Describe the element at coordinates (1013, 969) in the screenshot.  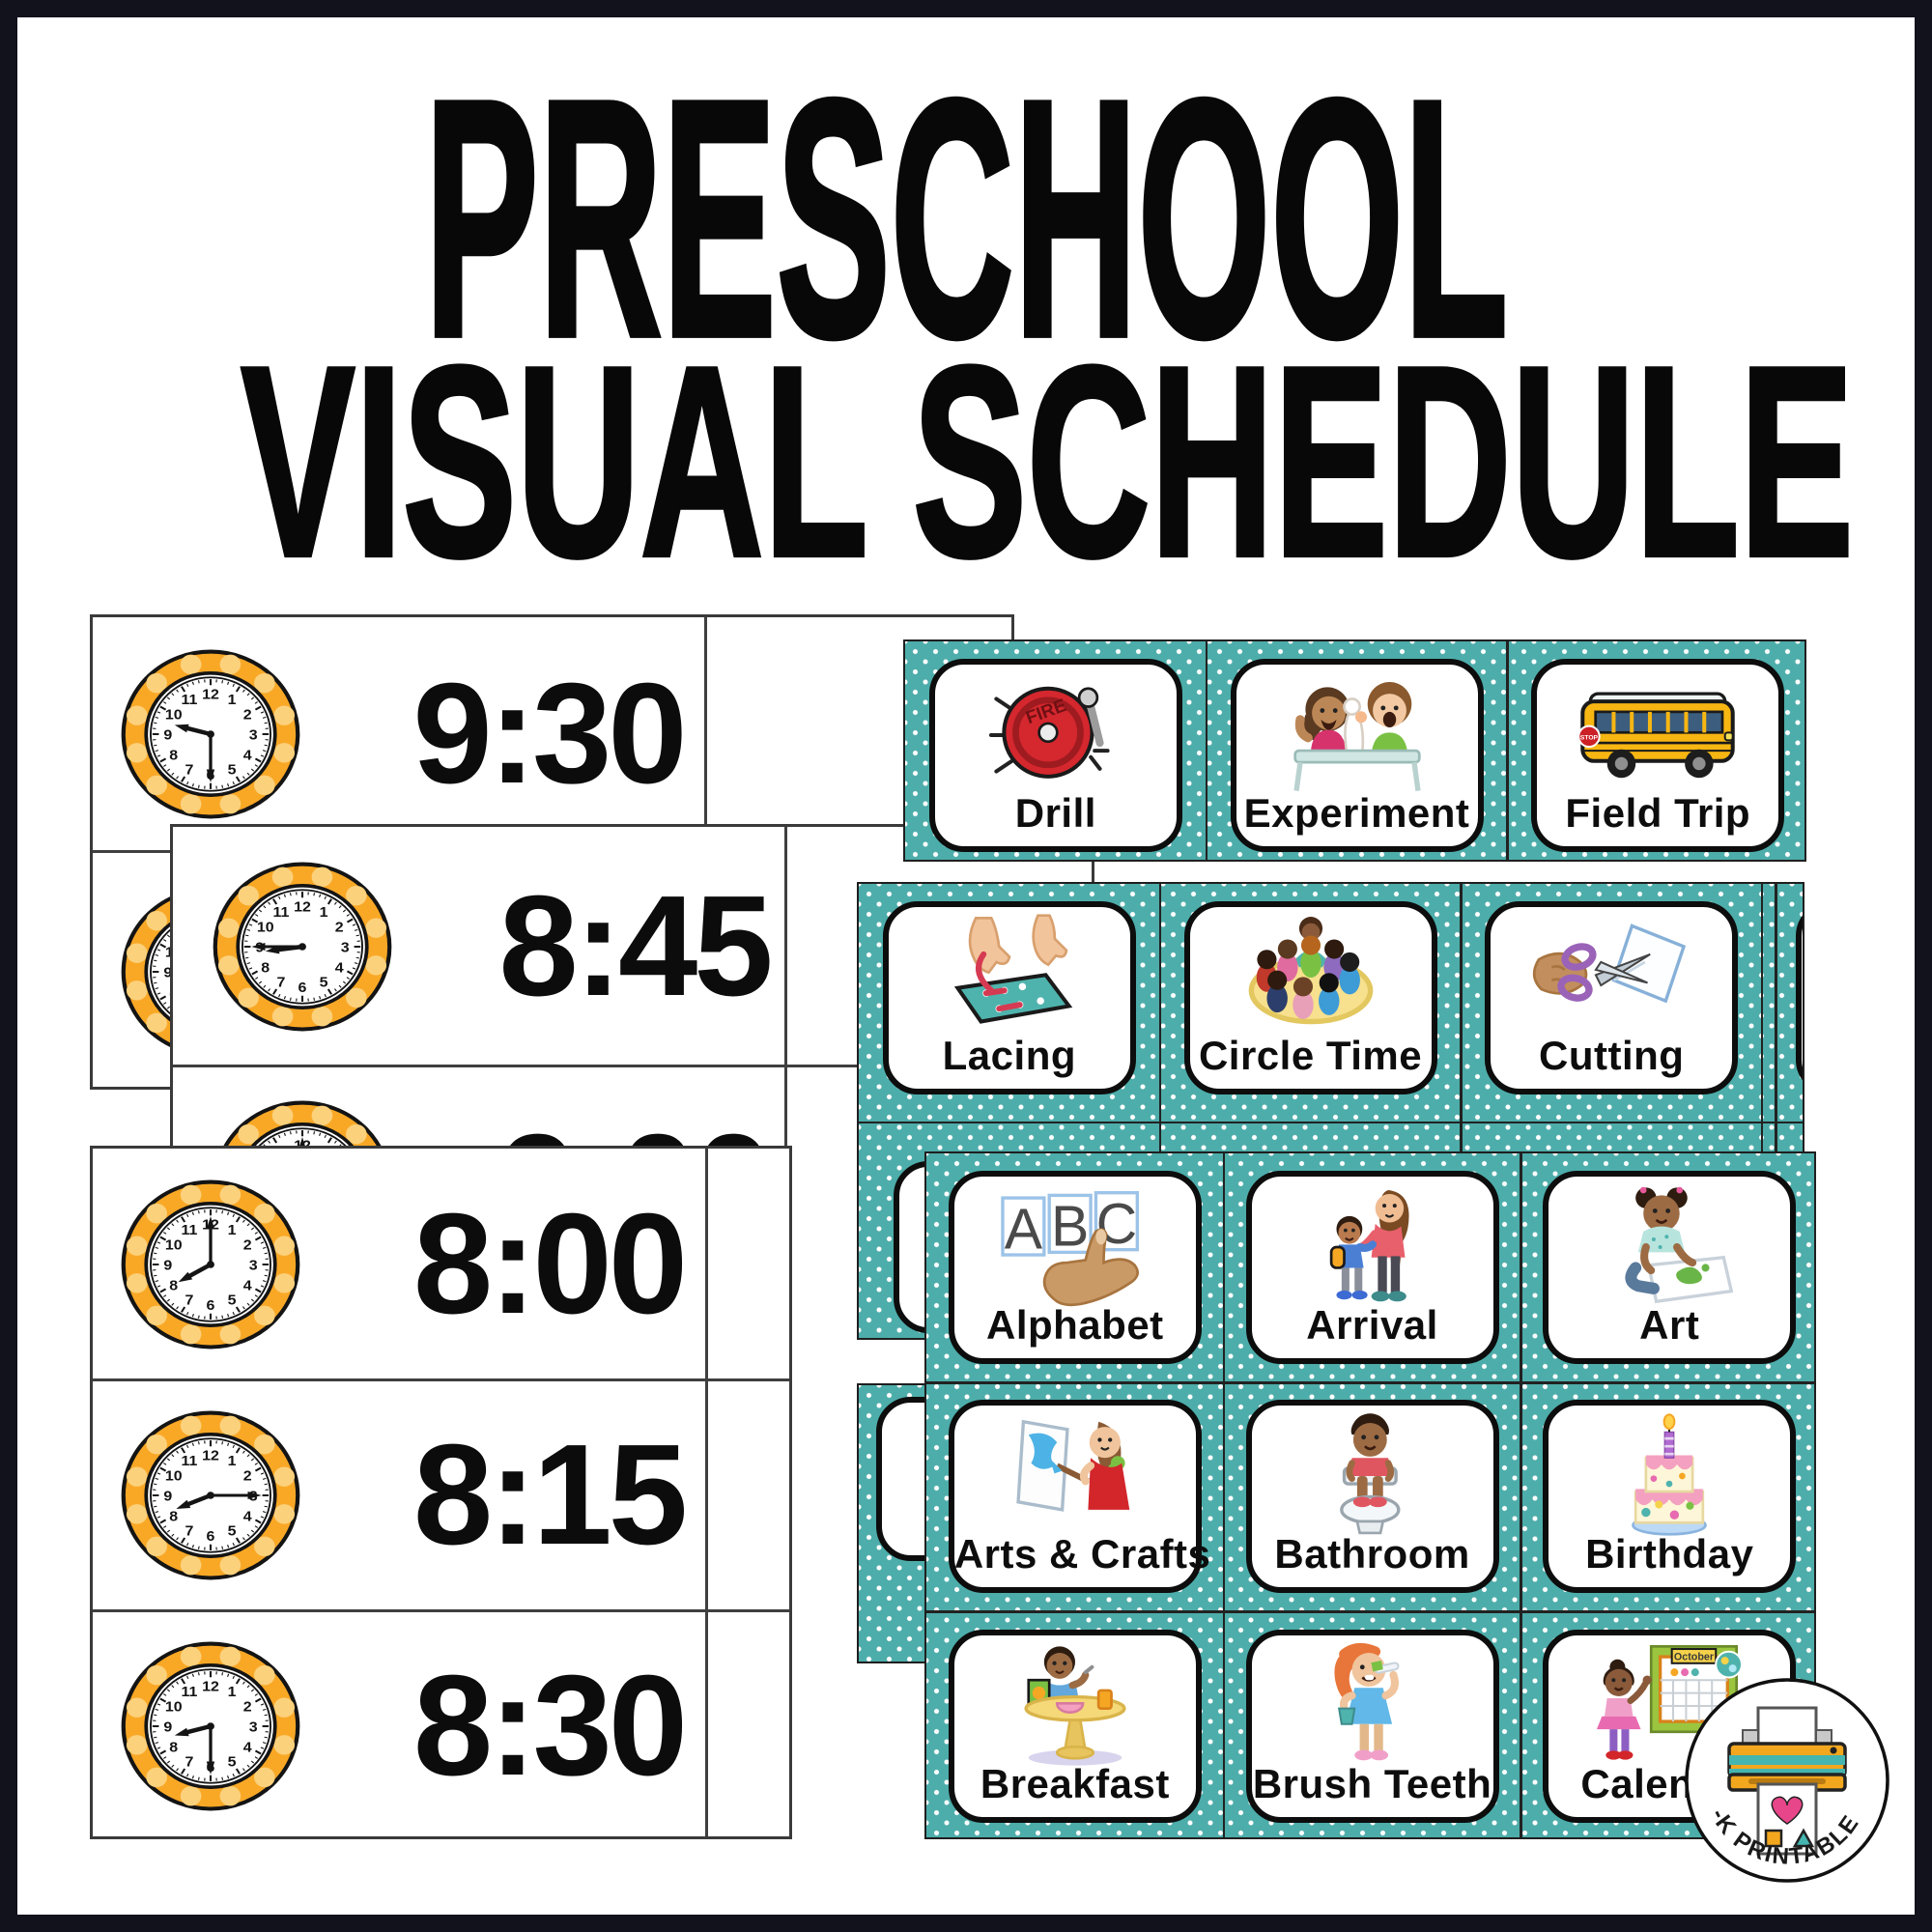
I see `lacing-card-icon` at that location.